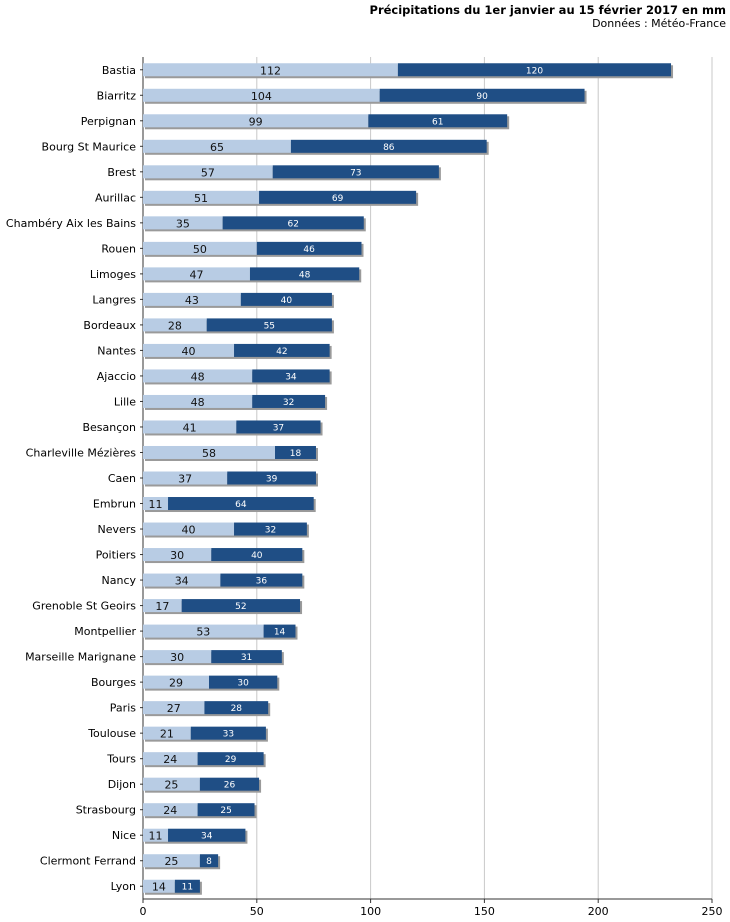  What do you see at coordinates (338, 199) in the screenshot?
I see `value-label-series2: 69` at bounding box center [338, 199].